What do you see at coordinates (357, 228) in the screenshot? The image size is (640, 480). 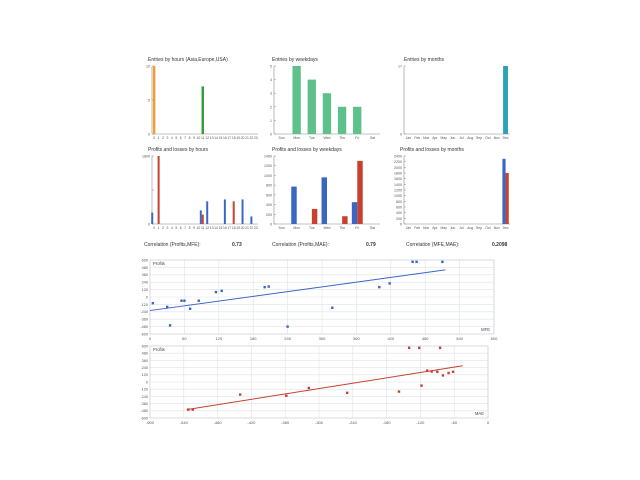 I see `x-tick-label: Fri` at bounding box center [357, 228].